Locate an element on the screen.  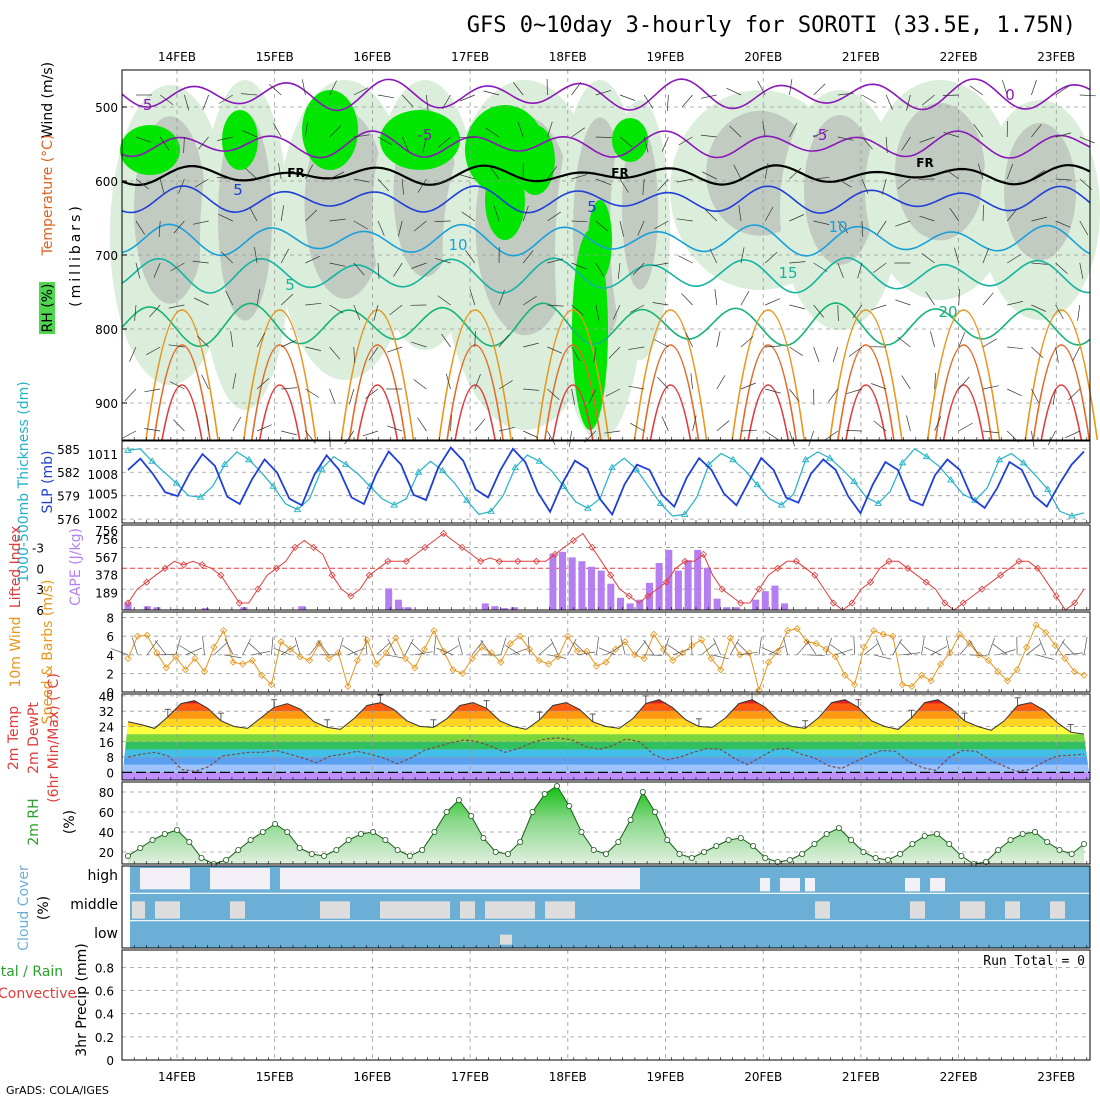
date-label-bottom: 17FEB is located at coordinates (470, 1077).